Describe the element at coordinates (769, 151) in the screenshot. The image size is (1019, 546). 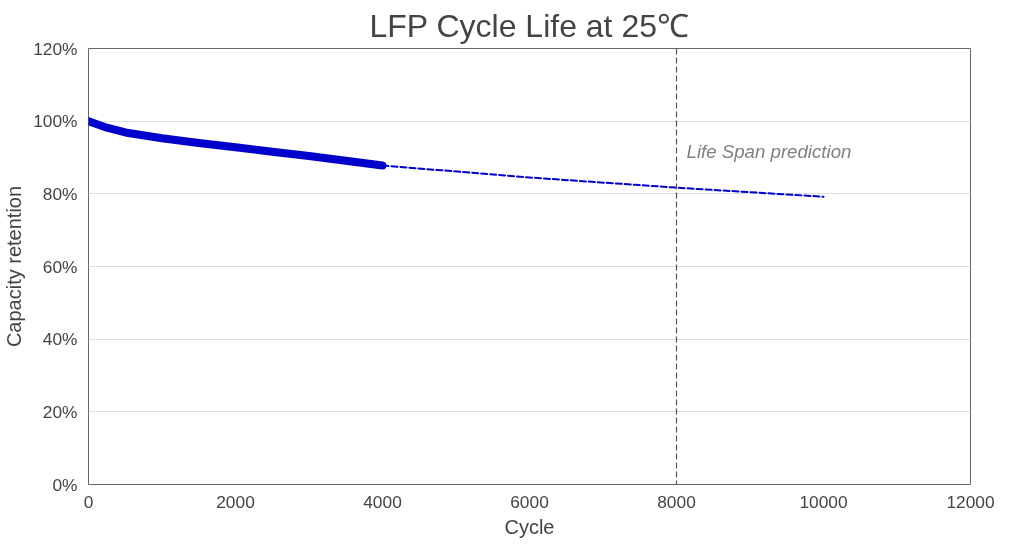
I see `ref-line-label: Life Span prediction` at that location.